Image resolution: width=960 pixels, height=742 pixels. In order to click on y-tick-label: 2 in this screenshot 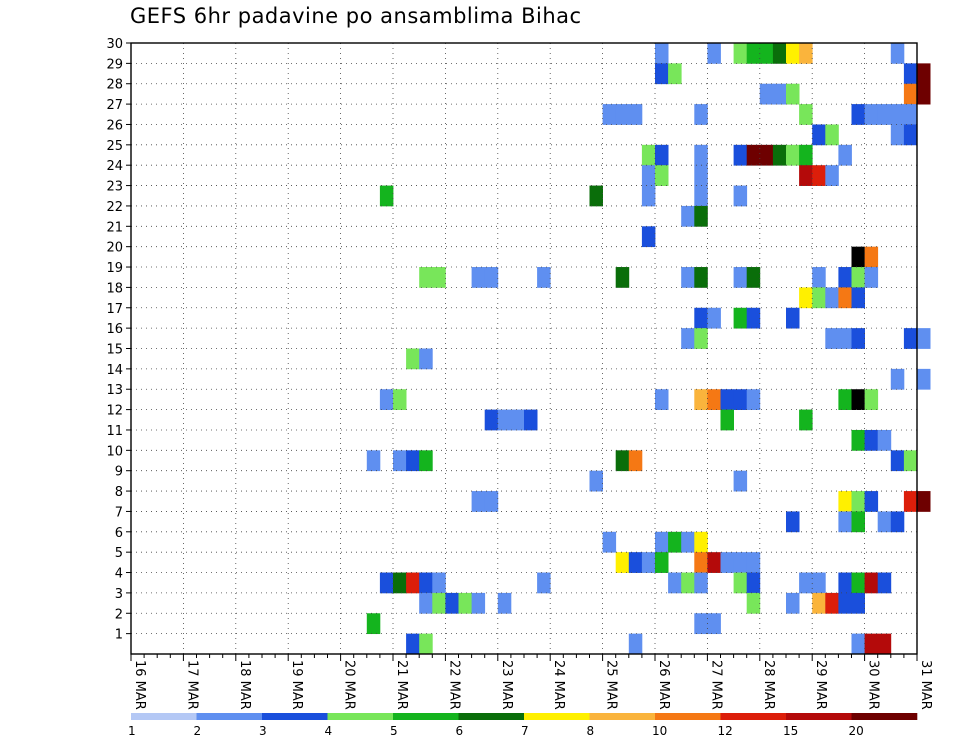, I will do `click(119, 614)`.